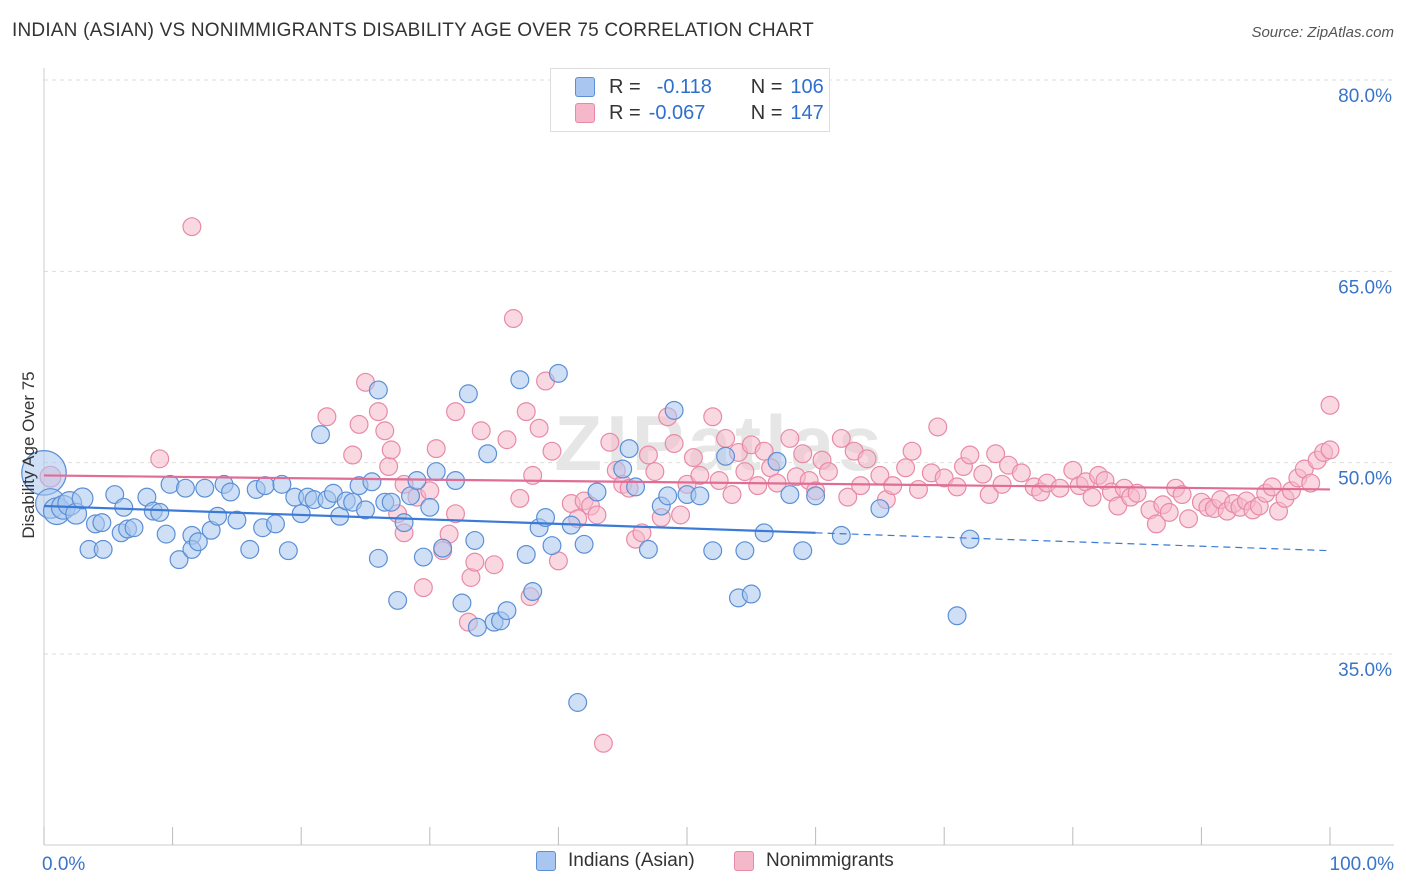 Image resolution: width=1406 pixels, height=892 pixels. What do you see at coordinates (690, 100) in the screenshot?
I see `correlation-legend: R = -0.118 N = 106 R = -0.067 N = 147` at bounding box center [690, 100].